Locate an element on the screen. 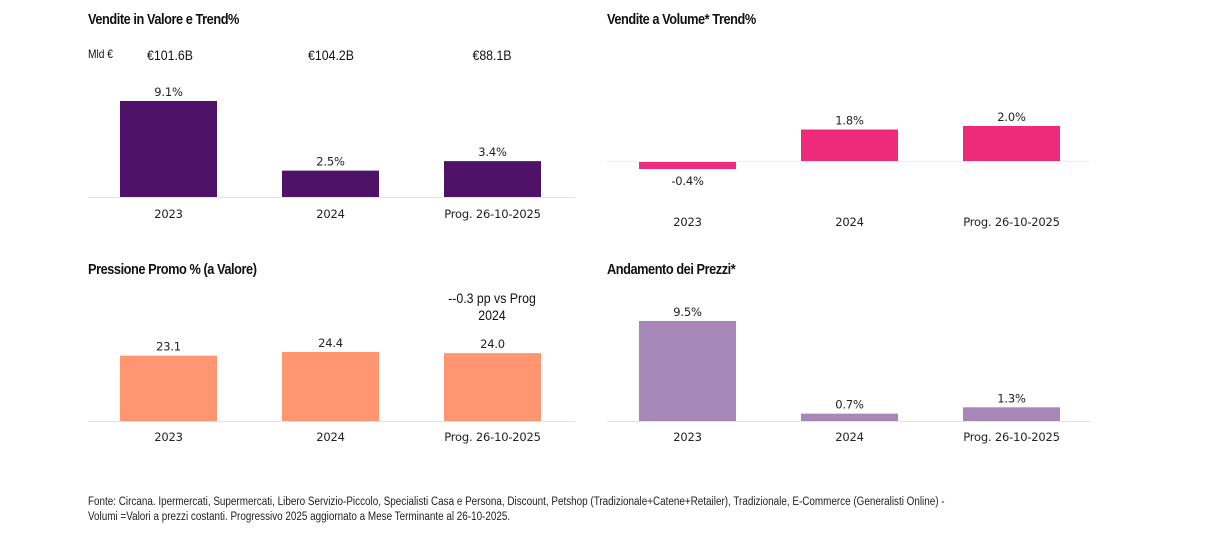  volume-data-label-2: 2.0% is located at coordinates (1011, 117).